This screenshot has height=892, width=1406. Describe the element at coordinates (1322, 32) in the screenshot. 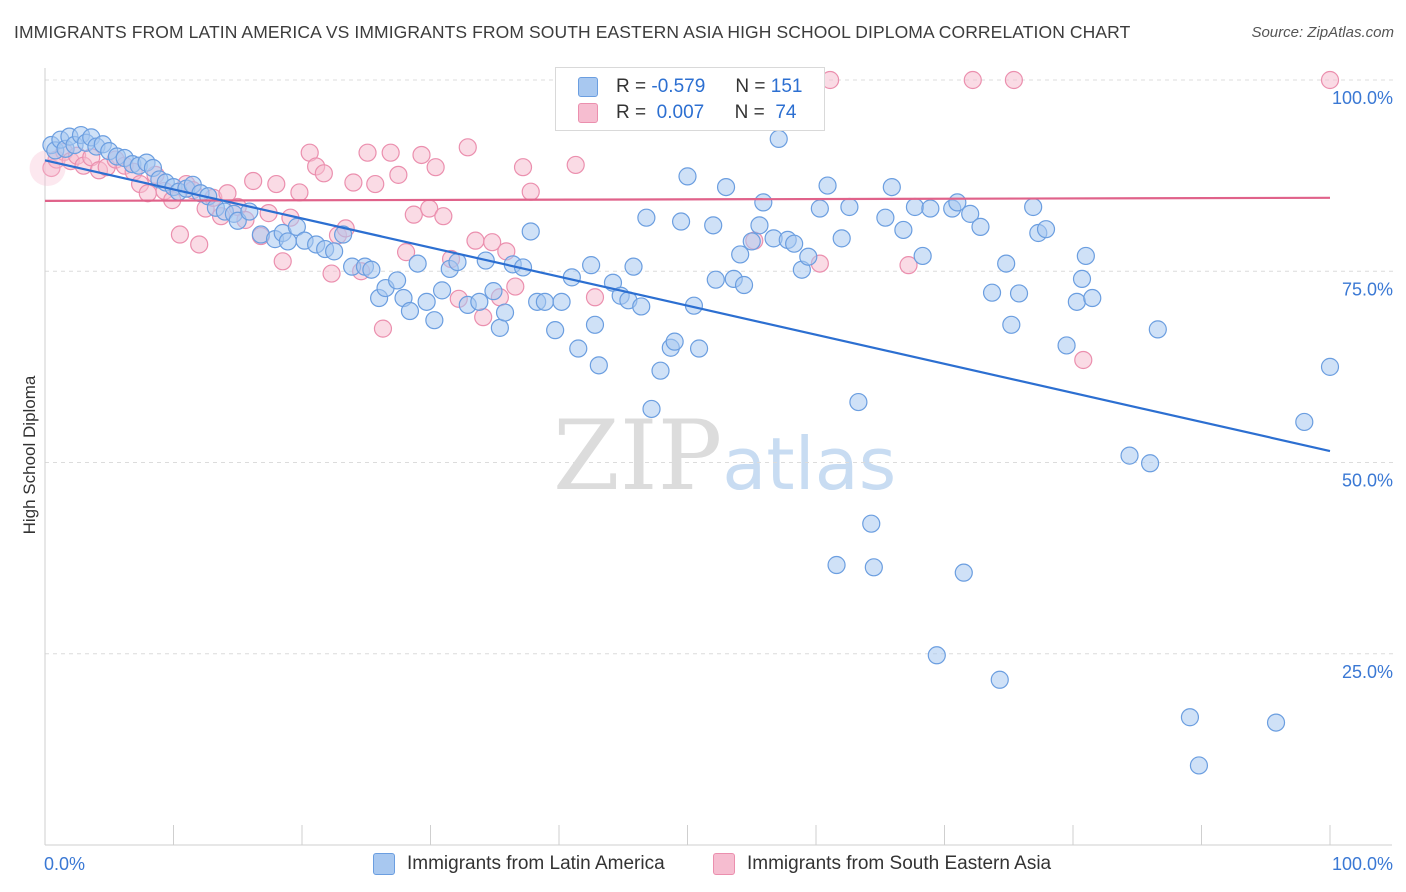

I see `source-label: Source: ZipAtlas.com` at that location.